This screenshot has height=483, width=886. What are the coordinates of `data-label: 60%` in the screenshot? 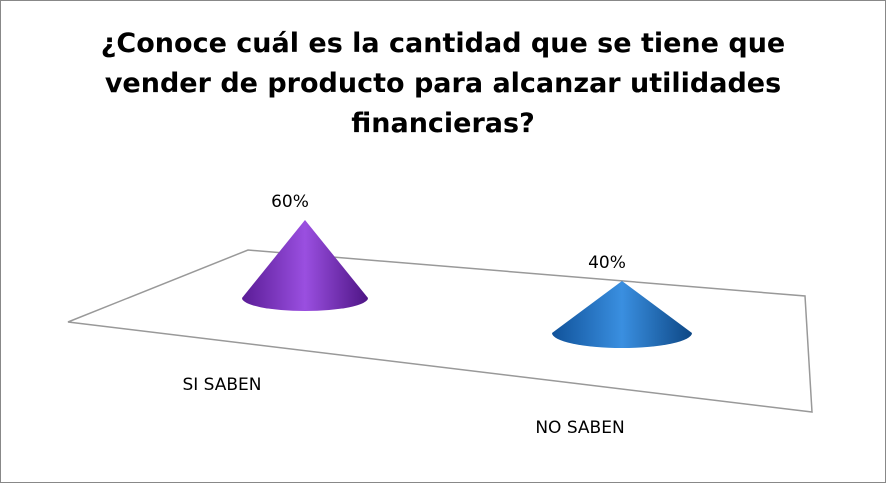 It's located at (290, 202).